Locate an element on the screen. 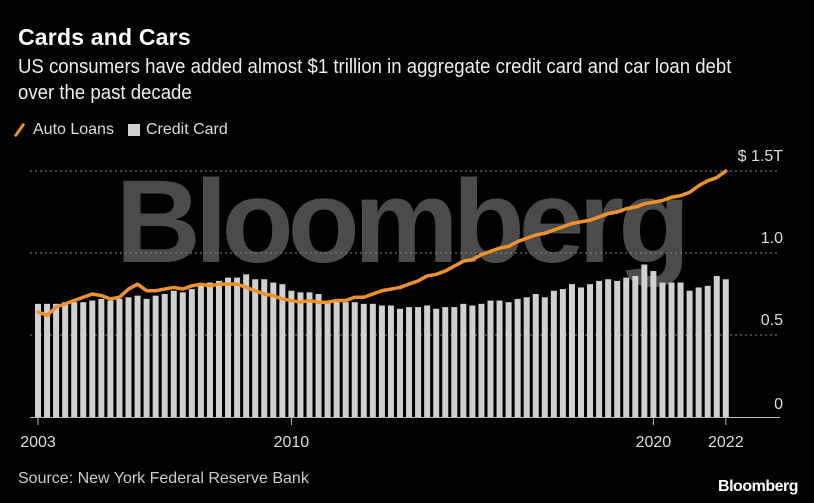  bloomberg-logo: Bloomberg is located at coordinates (758, 486).